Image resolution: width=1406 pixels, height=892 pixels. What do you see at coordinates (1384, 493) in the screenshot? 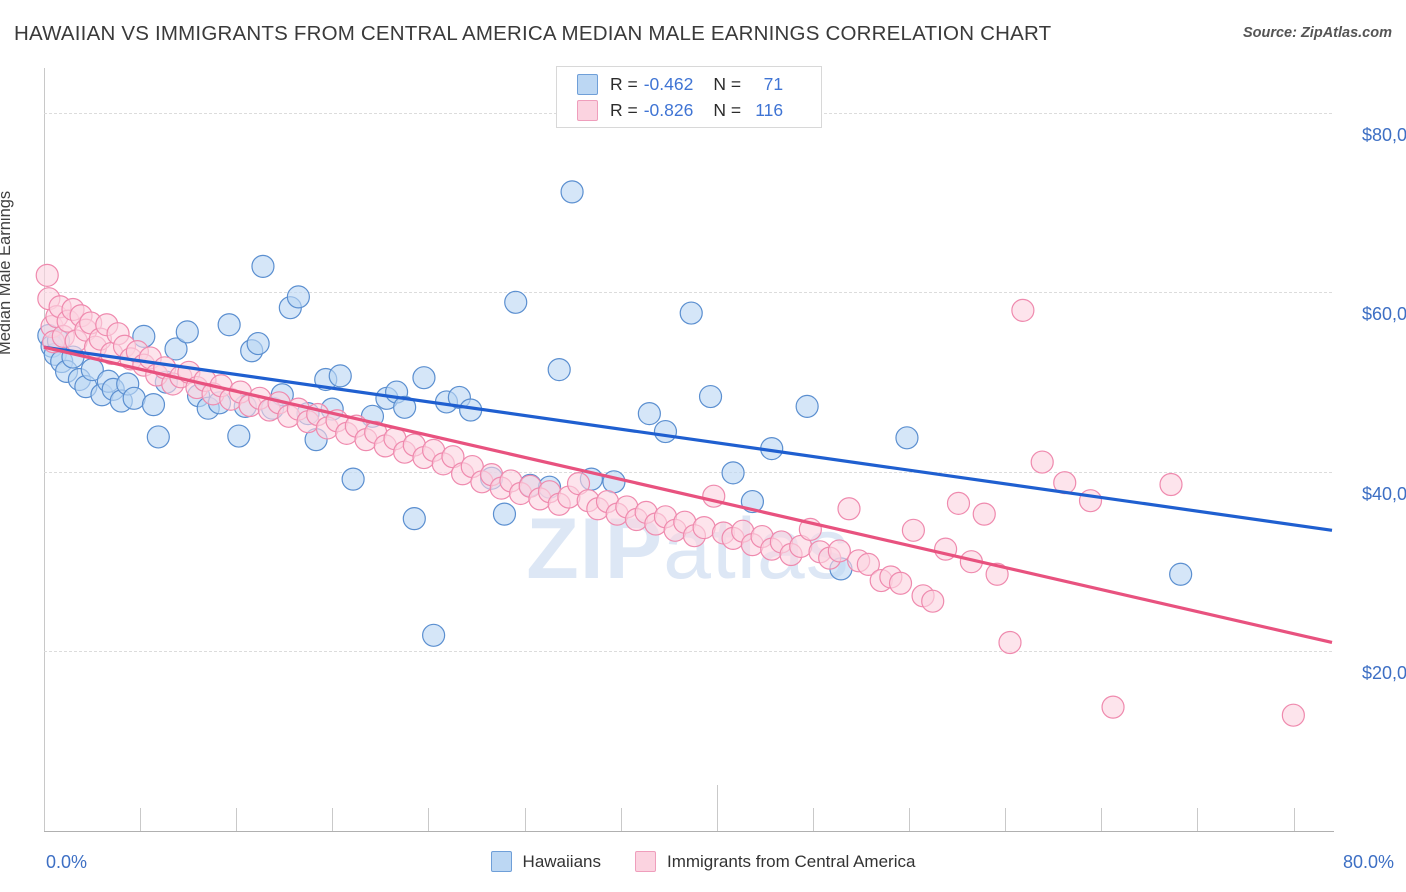
I see `y-axis-tick-label: $40,000` at bounding box center [1384, 493].